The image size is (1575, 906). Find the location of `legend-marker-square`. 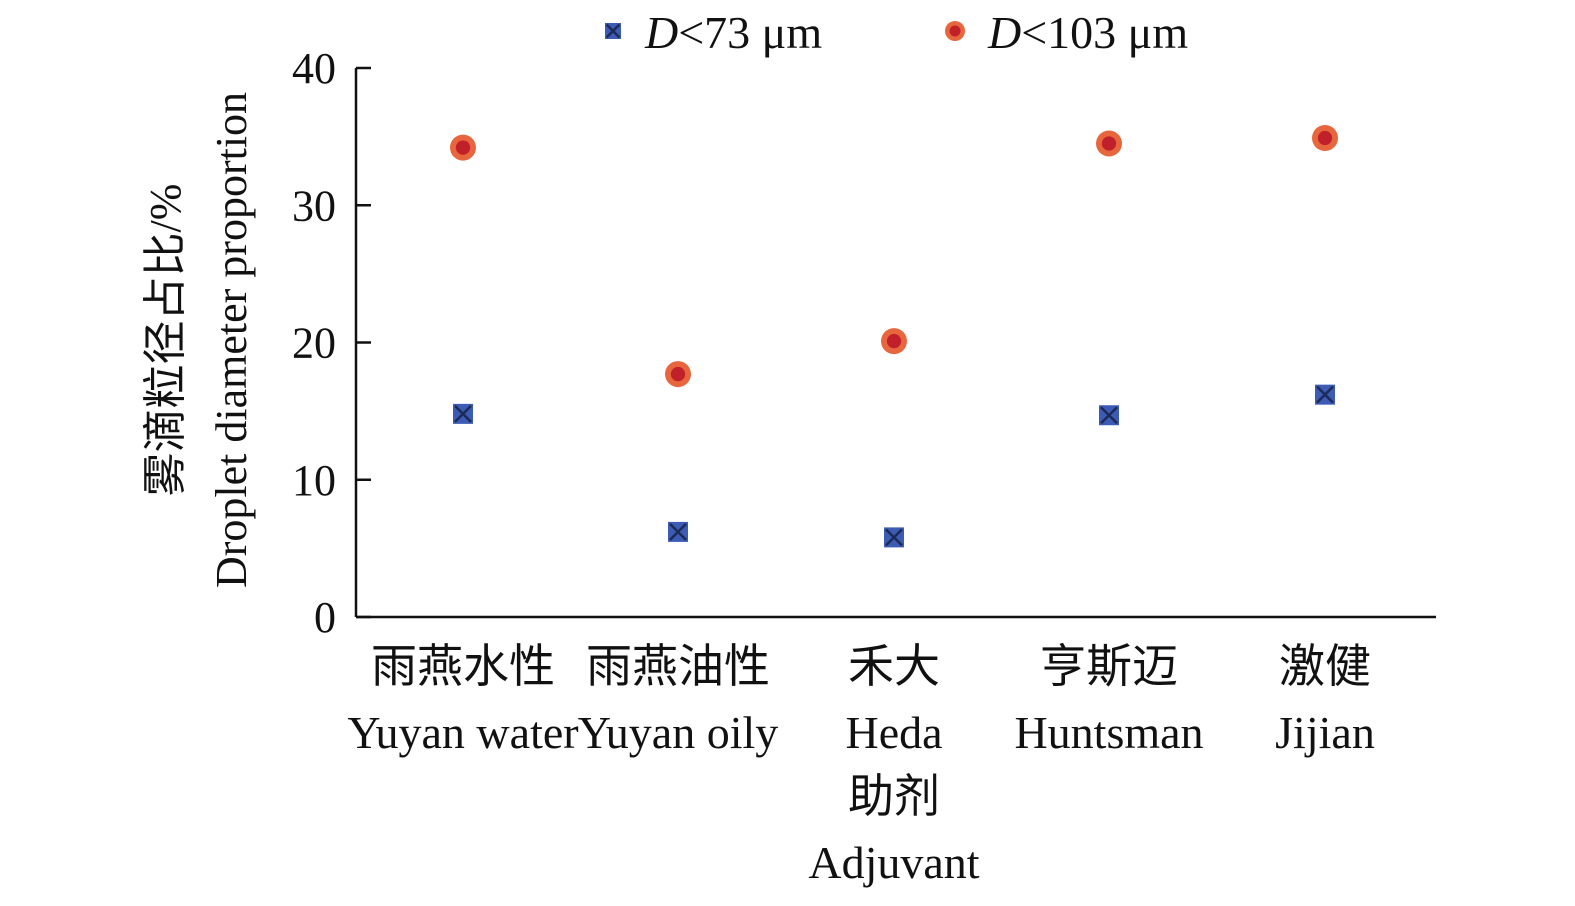

legend-marker-square is located at coordinates (613, 31).